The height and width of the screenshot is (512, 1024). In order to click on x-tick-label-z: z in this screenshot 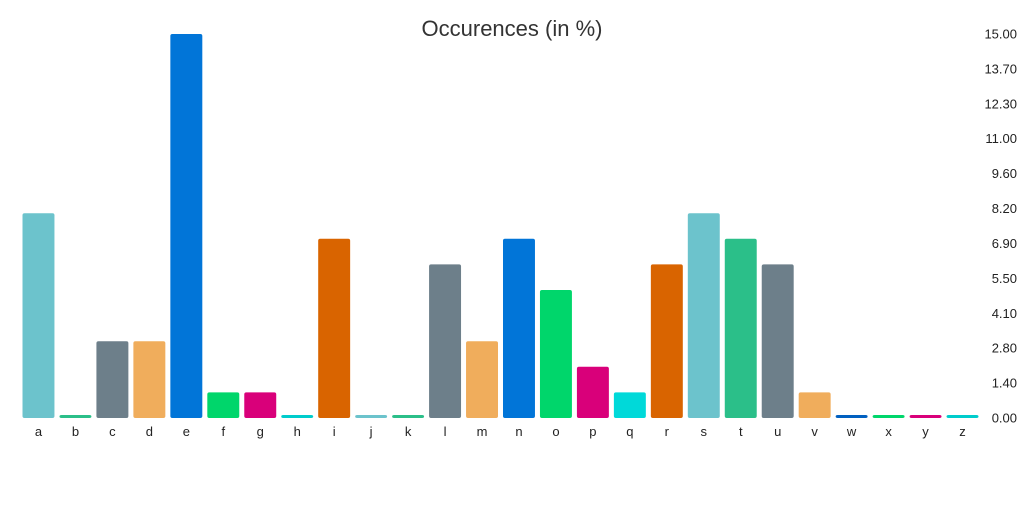, I will do `click(962, 431)`.